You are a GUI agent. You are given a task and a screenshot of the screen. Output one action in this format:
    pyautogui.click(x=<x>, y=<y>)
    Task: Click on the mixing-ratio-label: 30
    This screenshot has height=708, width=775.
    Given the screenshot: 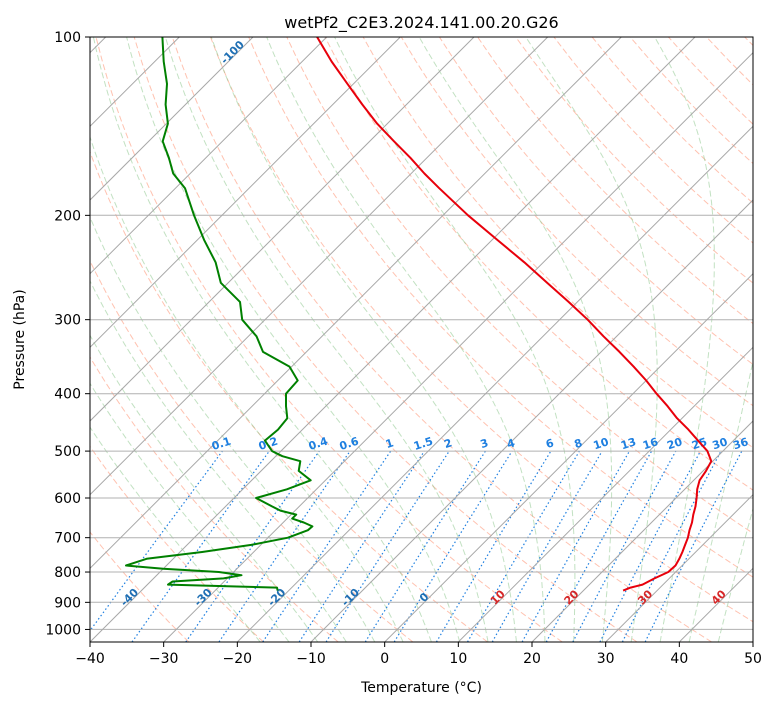 What is the action you would take?
    pyautogui.click(x=720, y=443)
    